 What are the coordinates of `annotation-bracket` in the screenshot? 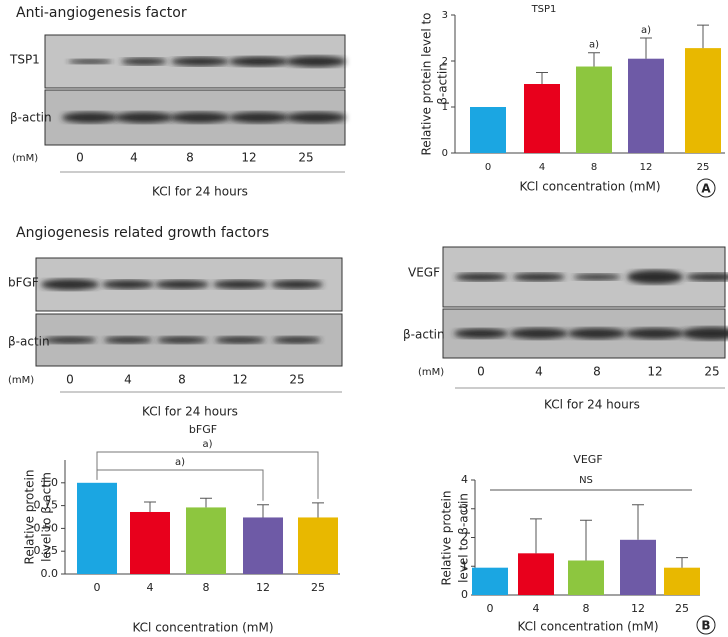 It's located at (207, 475).